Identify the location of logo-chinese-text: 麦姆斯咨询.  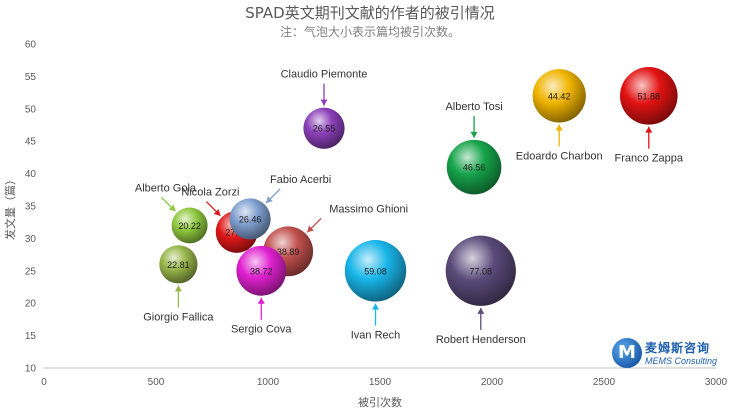
(678, 348).